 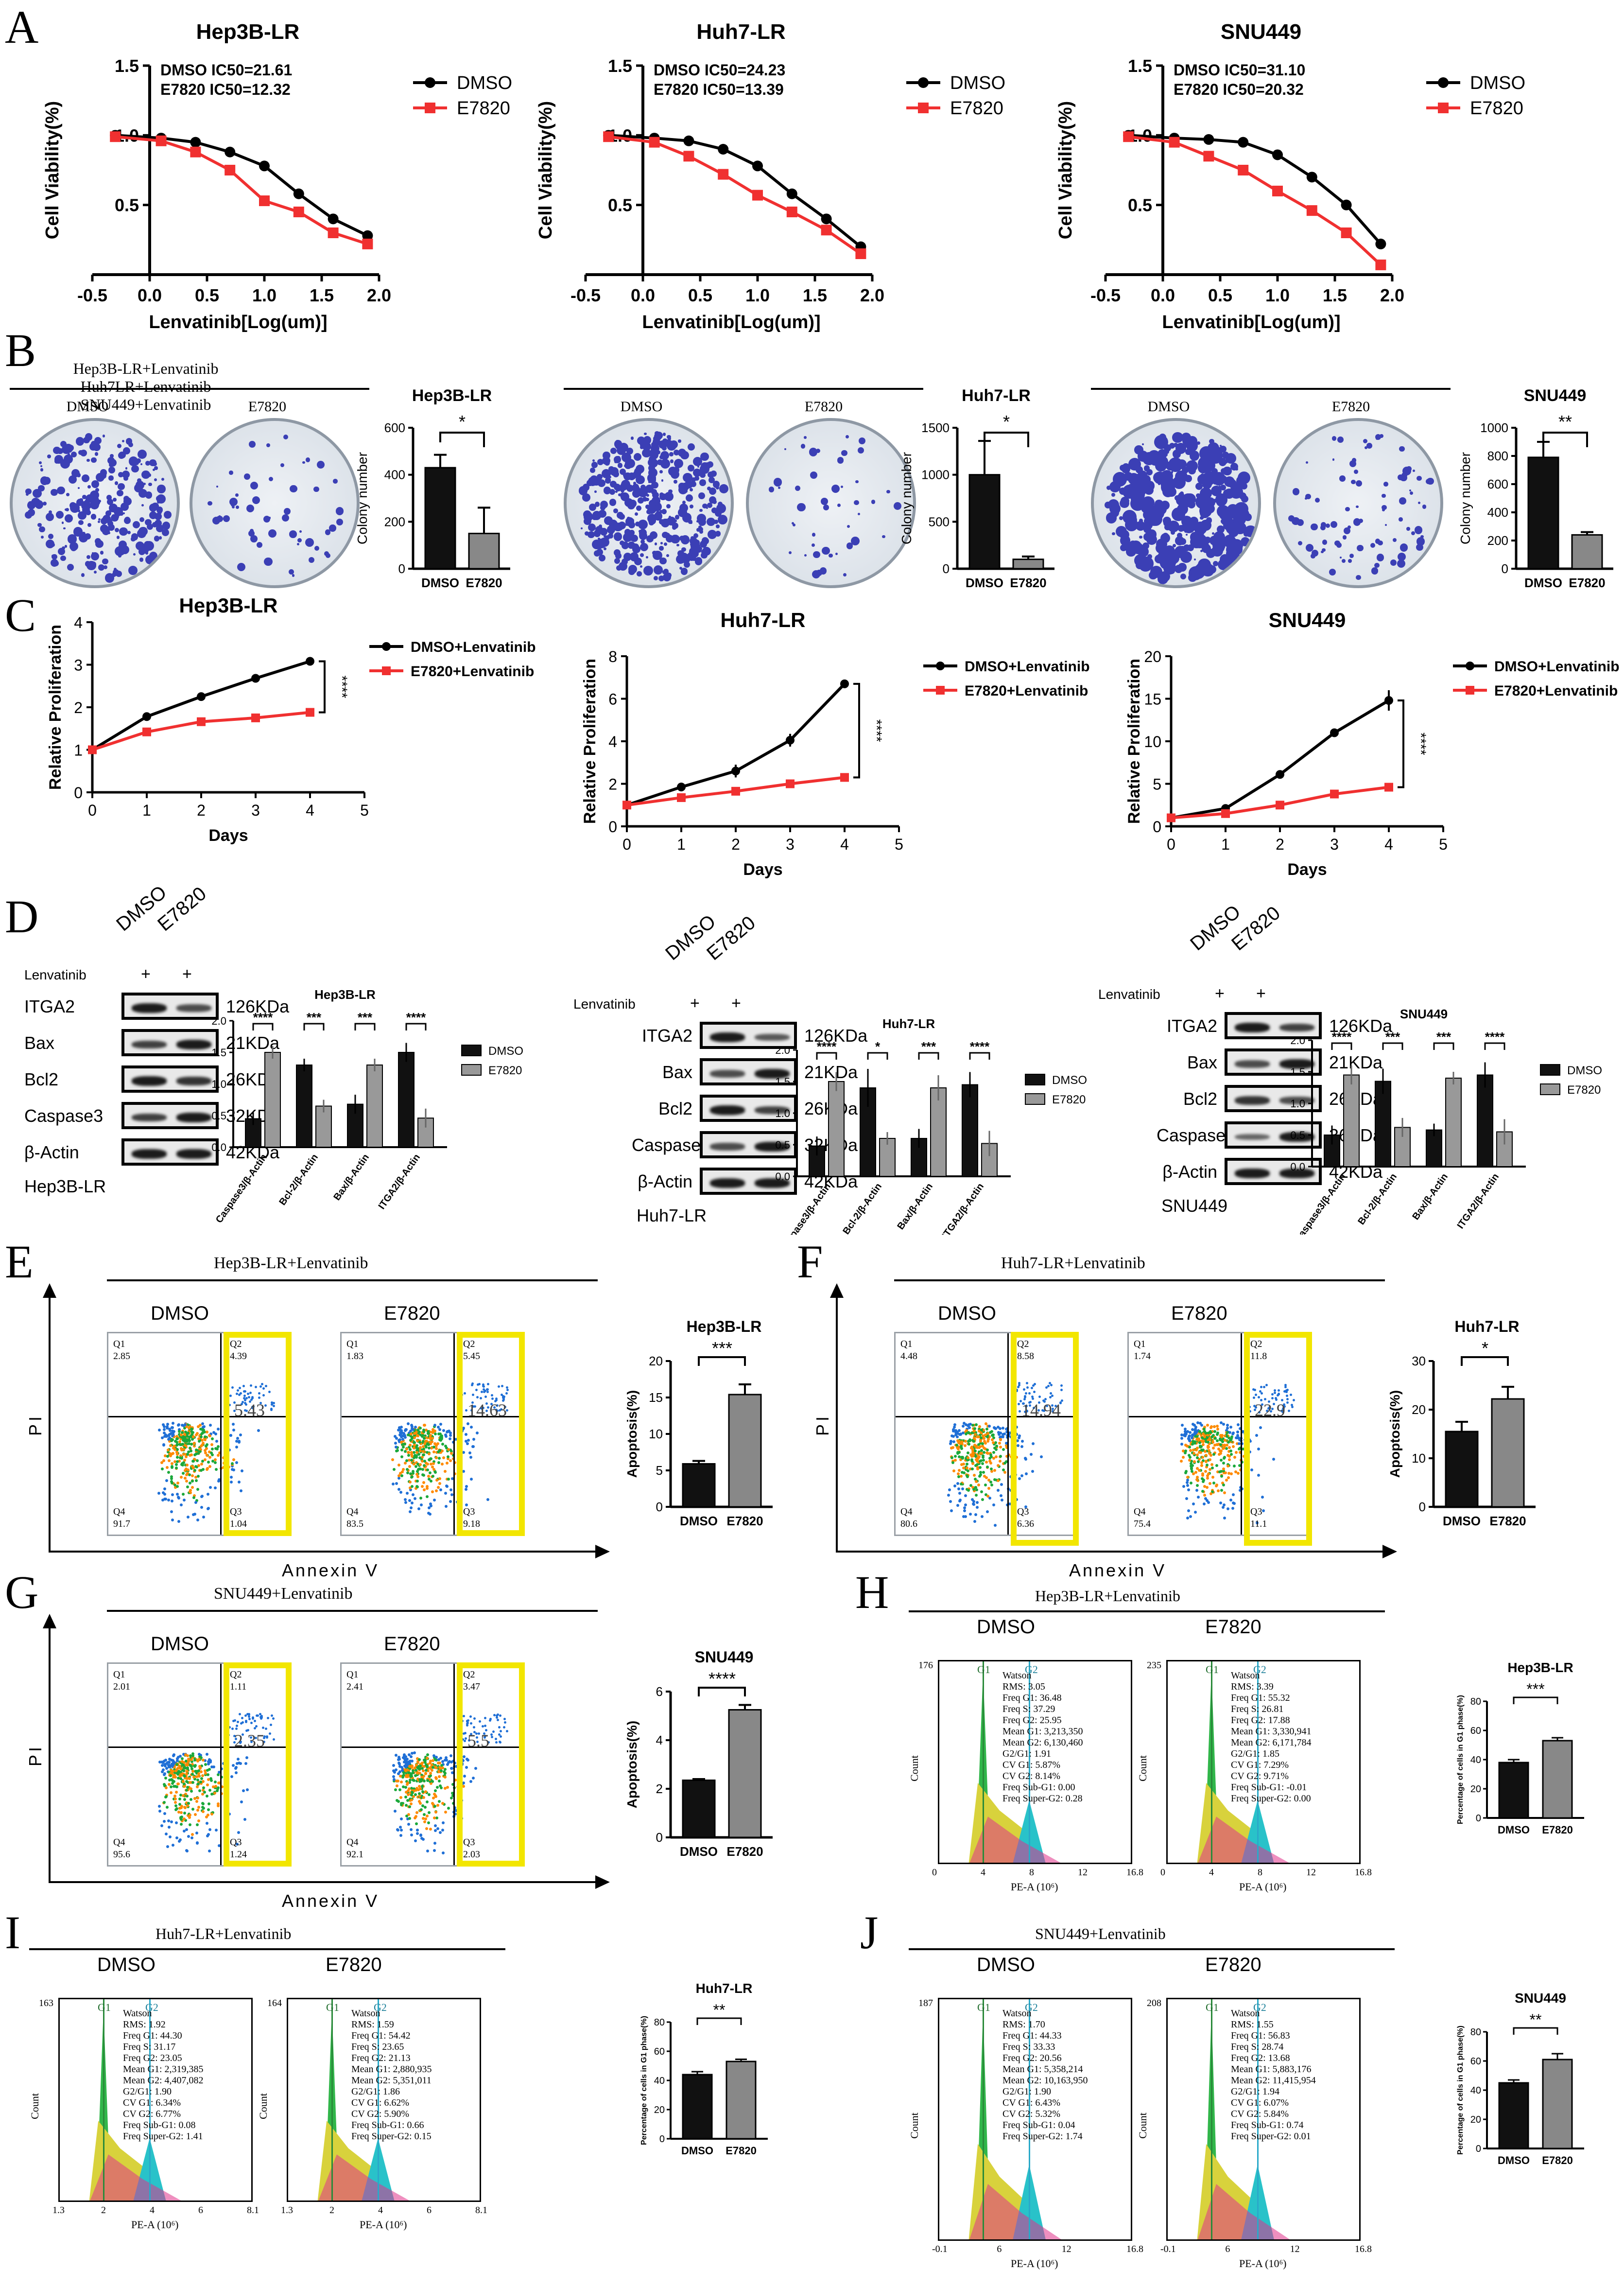 What do you see at coordinates (782, 1176) in the screenshot?
I see `y-tick-label: 0.0` at bounding box center [782, 1176].